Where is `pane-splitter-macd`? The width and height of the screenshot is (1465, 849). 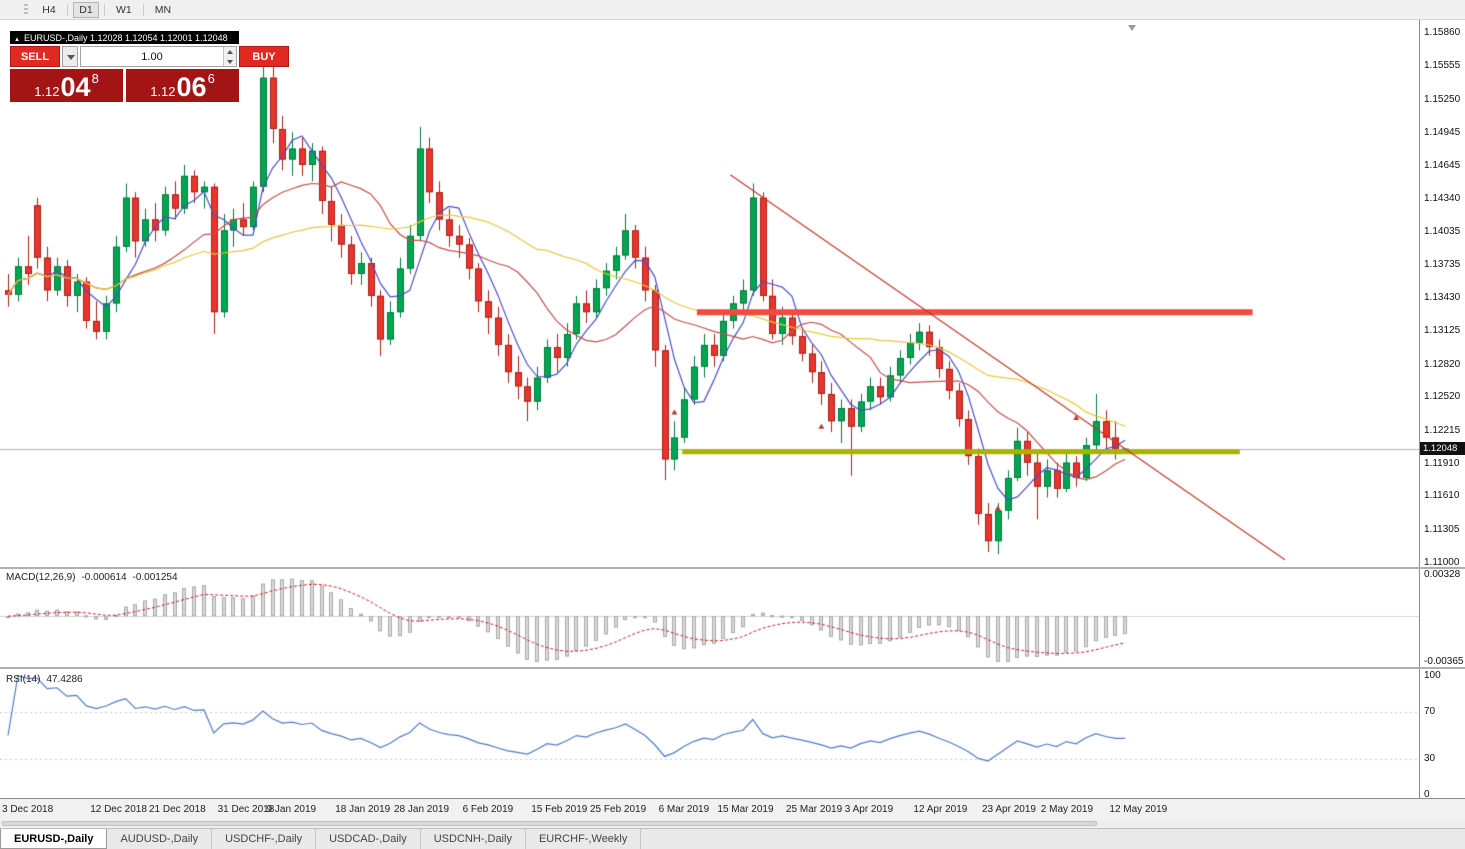 pane-splitter-macd is located at coordinates (732, 568).